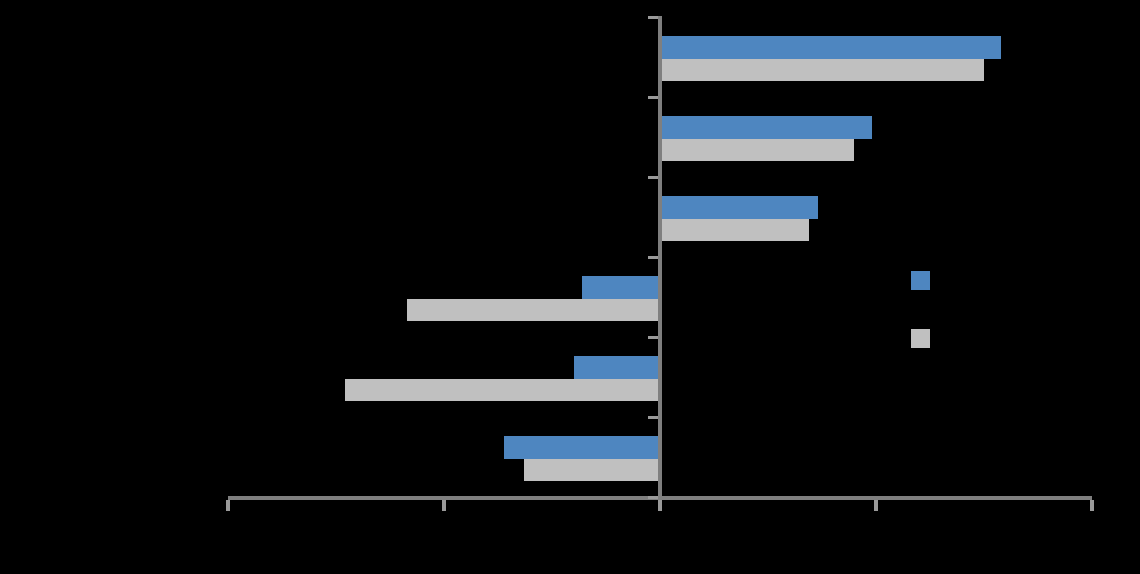  I want to click on bar-blue-series-group6, so click(582, 447).